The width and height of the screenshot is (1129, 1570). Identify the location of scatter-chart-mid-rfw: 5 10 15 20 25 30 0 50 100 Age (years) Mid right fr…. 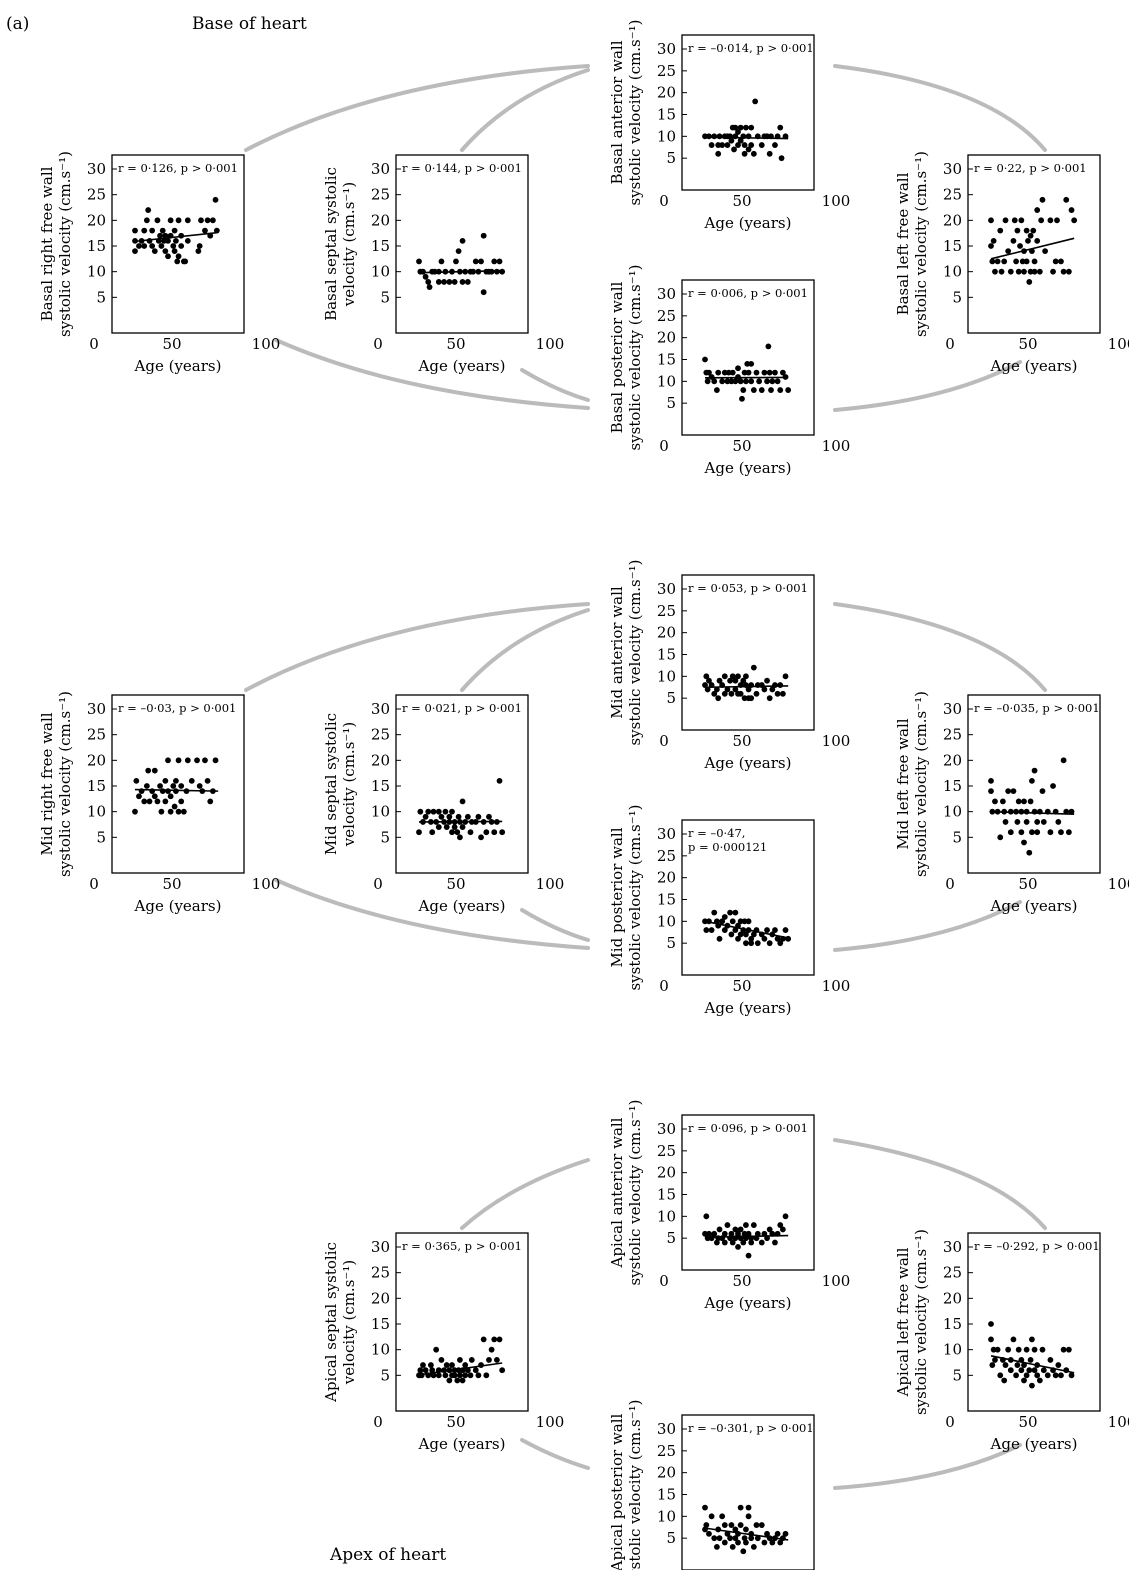
(159, 803).